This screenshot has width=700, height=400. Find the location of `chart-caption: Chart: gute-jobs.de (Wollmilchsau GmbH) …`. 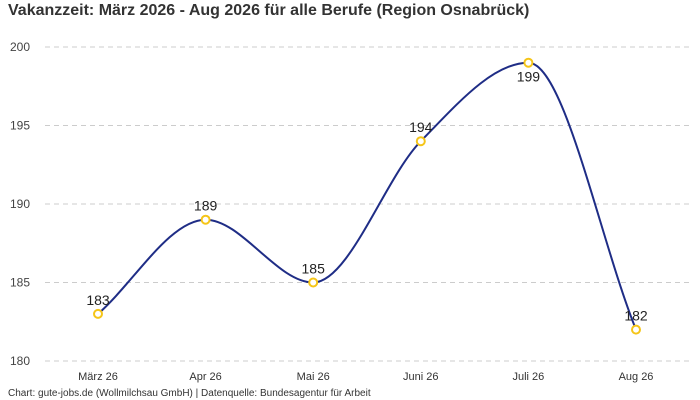

chart-caption: Chart: gute-jobs.de (Wollmilchsau GmbH) … is located at coordinates (189, 393).